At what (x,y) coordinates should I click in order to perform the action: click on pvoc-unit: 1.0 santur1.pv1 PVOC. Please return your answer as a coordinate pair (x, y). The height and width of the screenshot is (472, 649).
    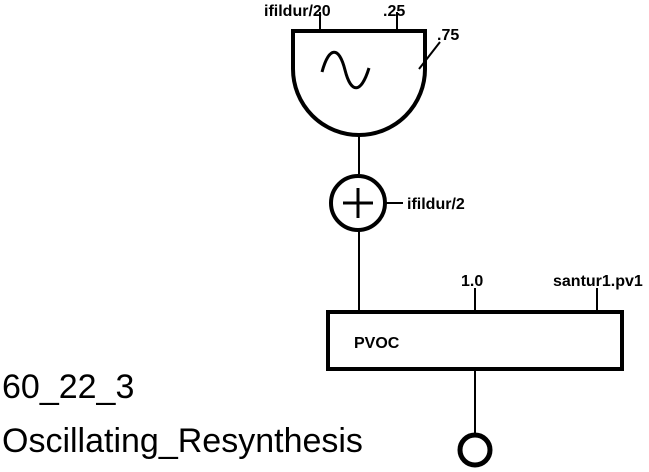
    Looking at the image, I should click on (484, 322).